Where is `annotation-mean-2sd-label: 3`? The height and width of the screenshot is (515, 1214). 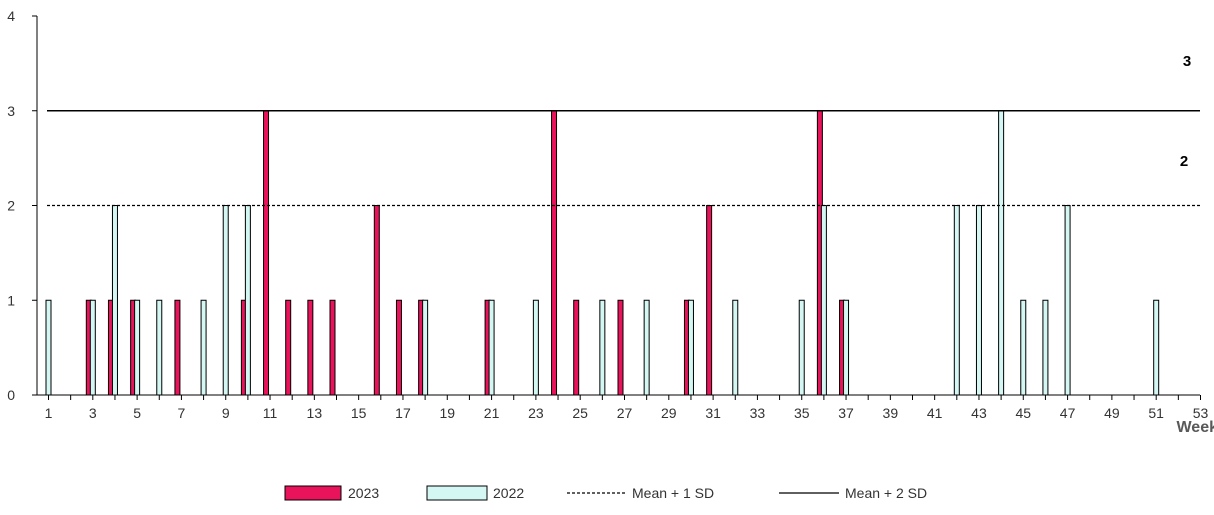
annotation-mean-2sd-label: 3 is located at coordinates (1187, 61).